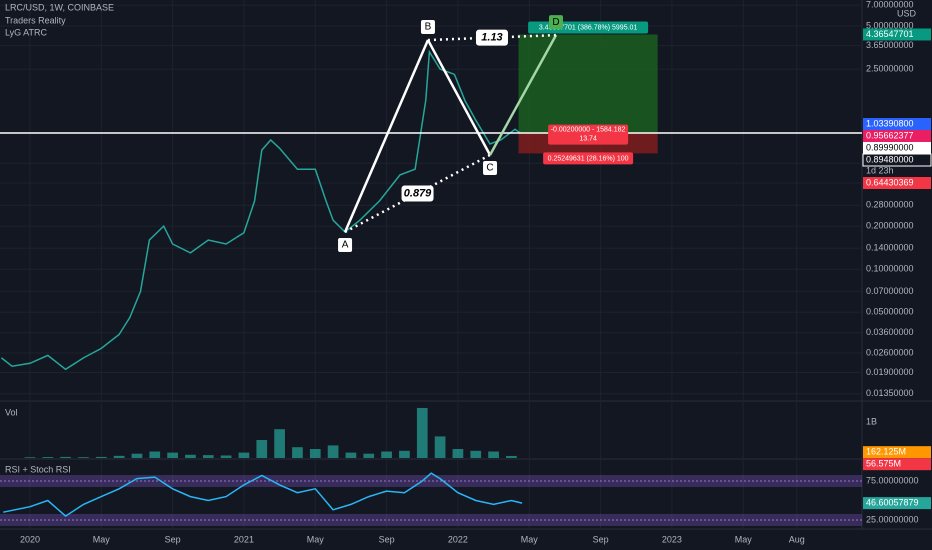 The height and width of the screenshot is (550, 932). I want to click on y-tick-label: 0.01900000, so click(890, 372).